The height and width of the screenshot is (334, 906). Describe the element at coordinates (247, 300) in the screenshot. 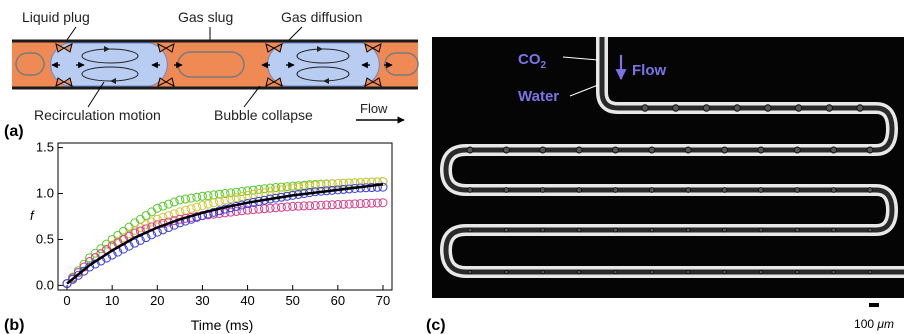

I see `x-tick-label: 40` at that location.